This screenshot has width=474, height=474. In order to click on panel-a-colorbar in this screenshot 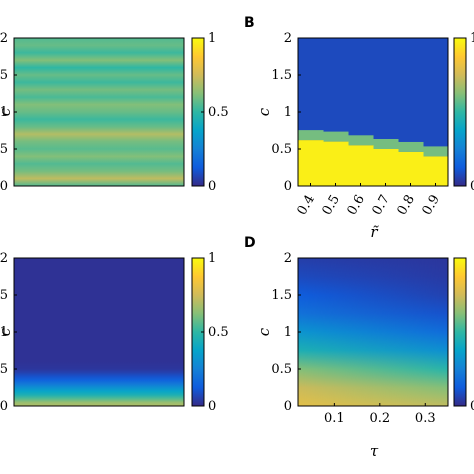, I will do `click(198, 112)`.